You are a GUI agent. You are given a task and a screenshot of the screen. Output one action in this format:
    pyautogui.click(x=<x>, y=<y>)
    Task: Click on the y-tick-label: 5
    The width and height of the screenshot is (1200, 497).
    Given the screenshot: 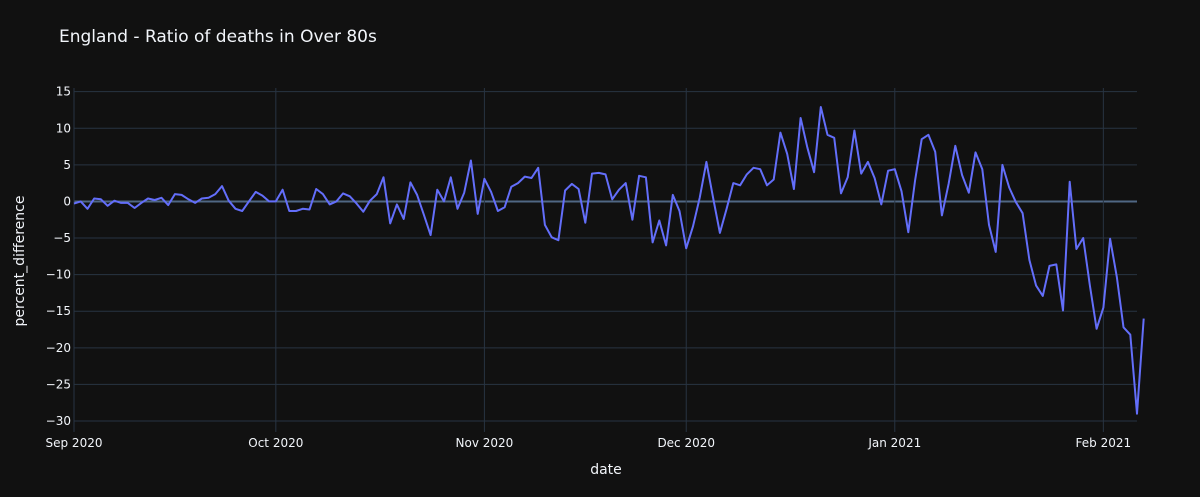 What is the action you would take?
    pyautogui.click(x=67, y=165)
    